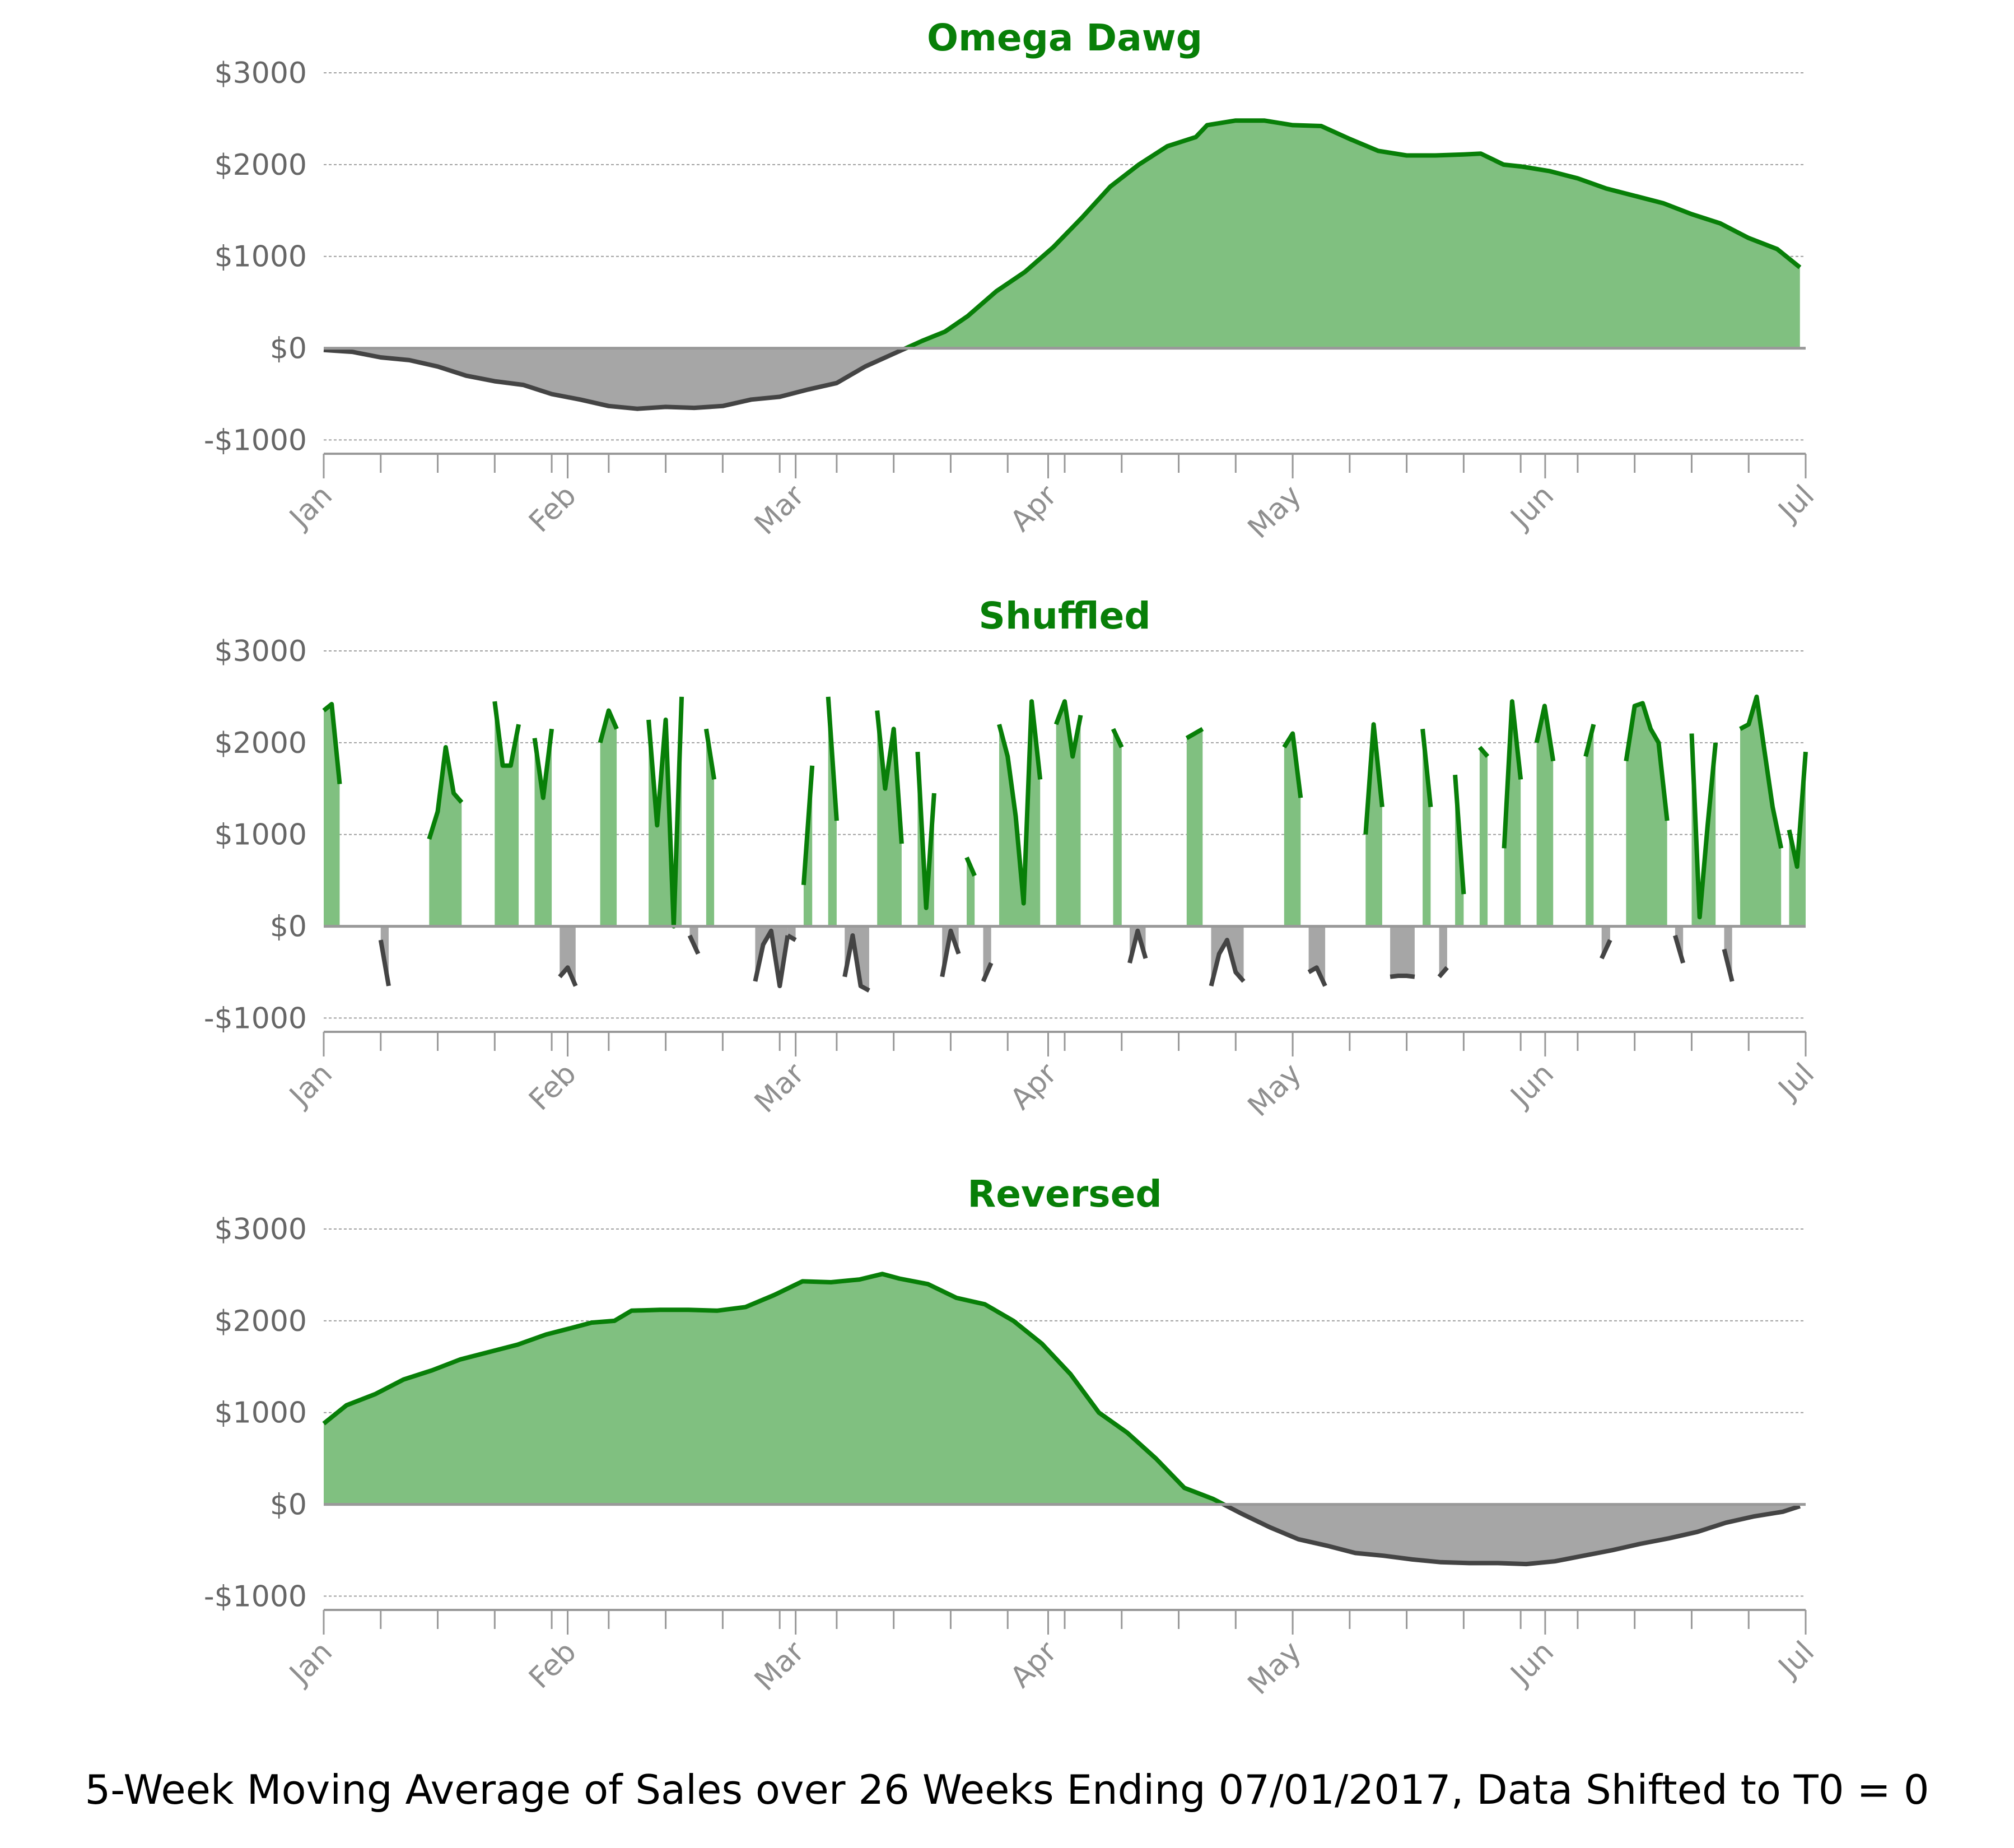 The width and height of the screenshot is (2014, 1848). Describe the element at coordinates (261, 835) in the screenshot. I see `shuffled-ytick-label: $1000` at that location.